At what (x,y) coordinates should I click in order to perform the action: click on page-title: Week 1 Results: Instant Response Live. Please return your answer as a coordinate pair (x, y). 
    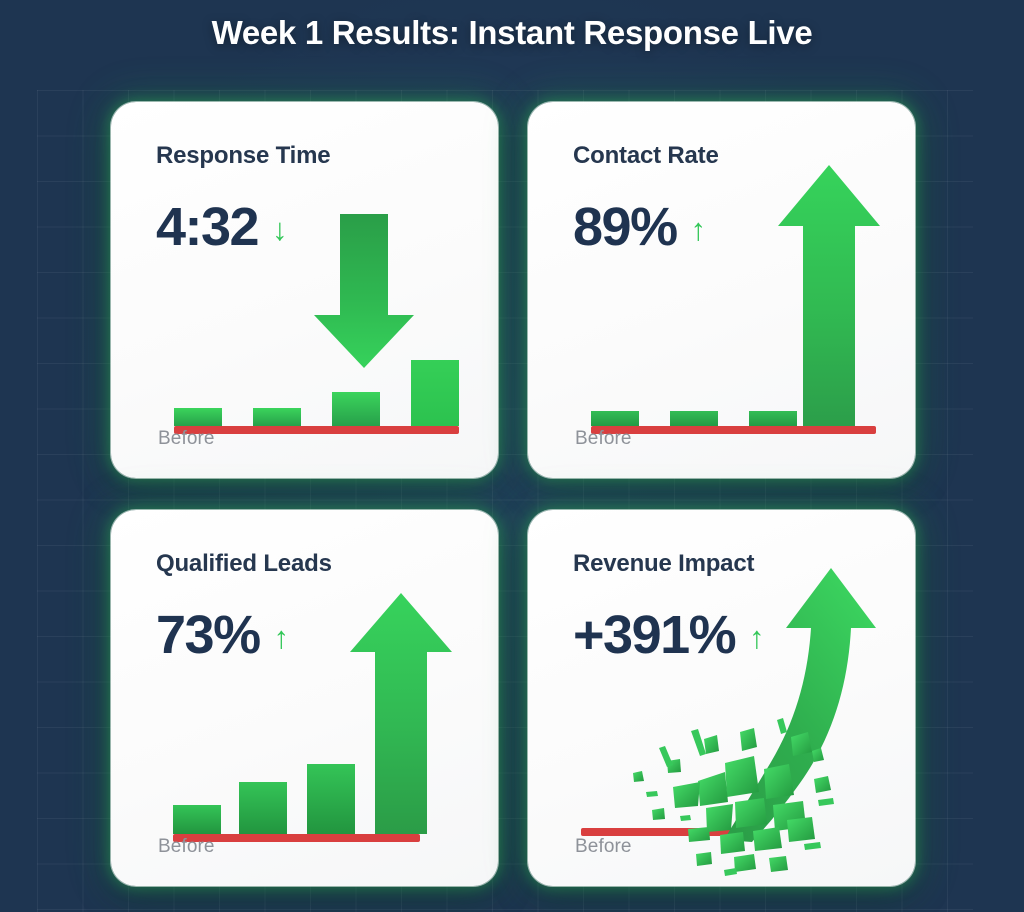
    Looking at the image, I should click on (512, 32).